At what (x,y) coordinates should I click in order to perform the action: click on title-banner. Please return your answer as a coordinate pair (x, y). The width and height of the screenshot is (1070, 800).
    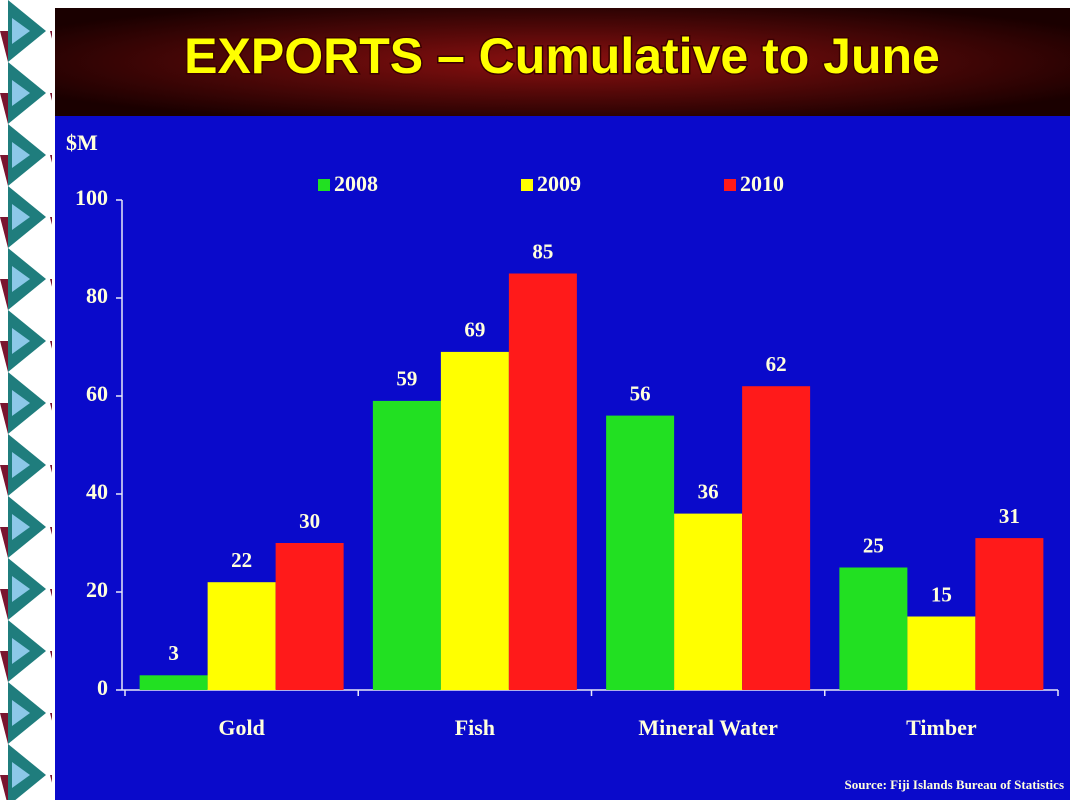
    Looking at the image, I should click on (562, 62).